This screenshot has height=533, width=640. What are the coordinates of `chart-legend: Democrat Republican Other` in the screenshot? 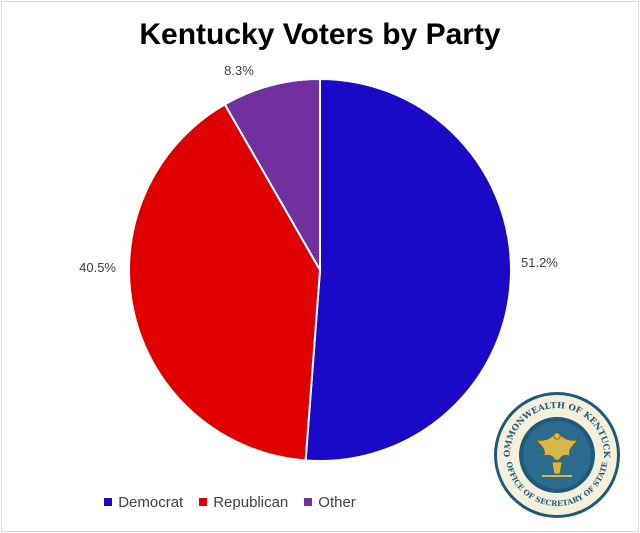 It's located at (230, 502).